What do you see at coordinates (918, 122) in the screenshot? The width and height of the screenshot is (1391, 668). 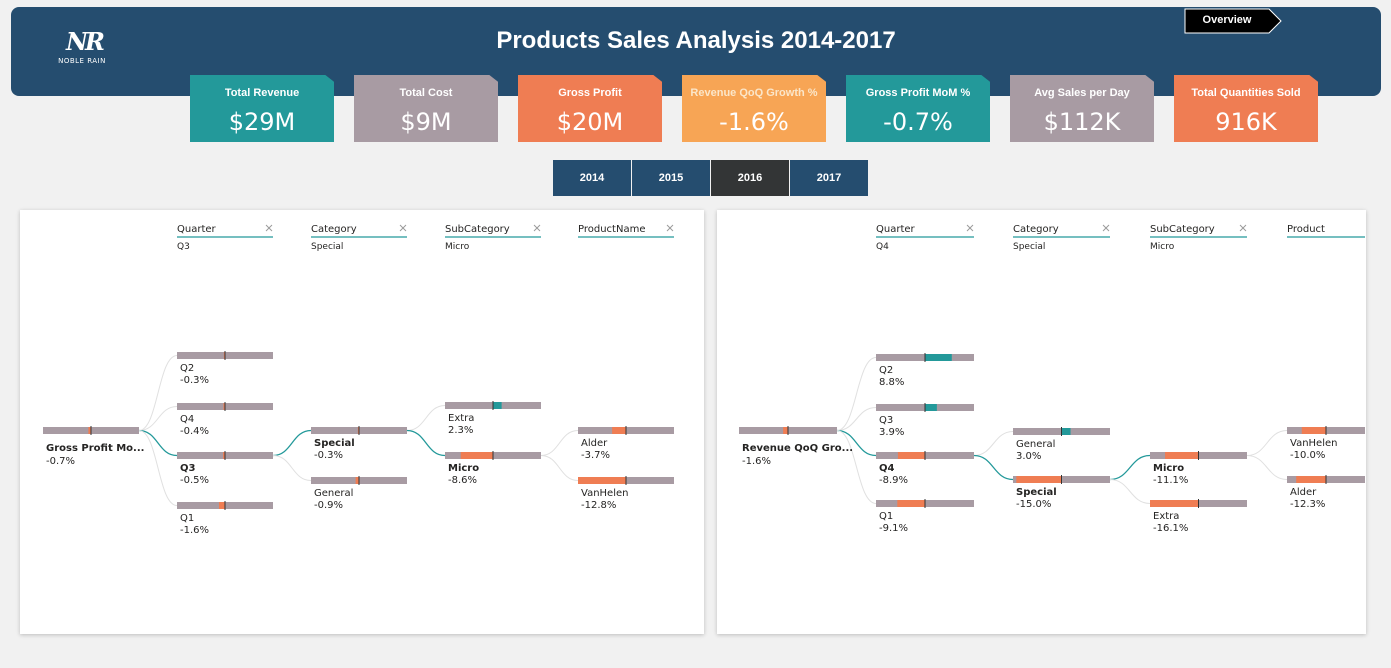 I see `kpi-value: -0.7%` at bounding box center [918, 122].